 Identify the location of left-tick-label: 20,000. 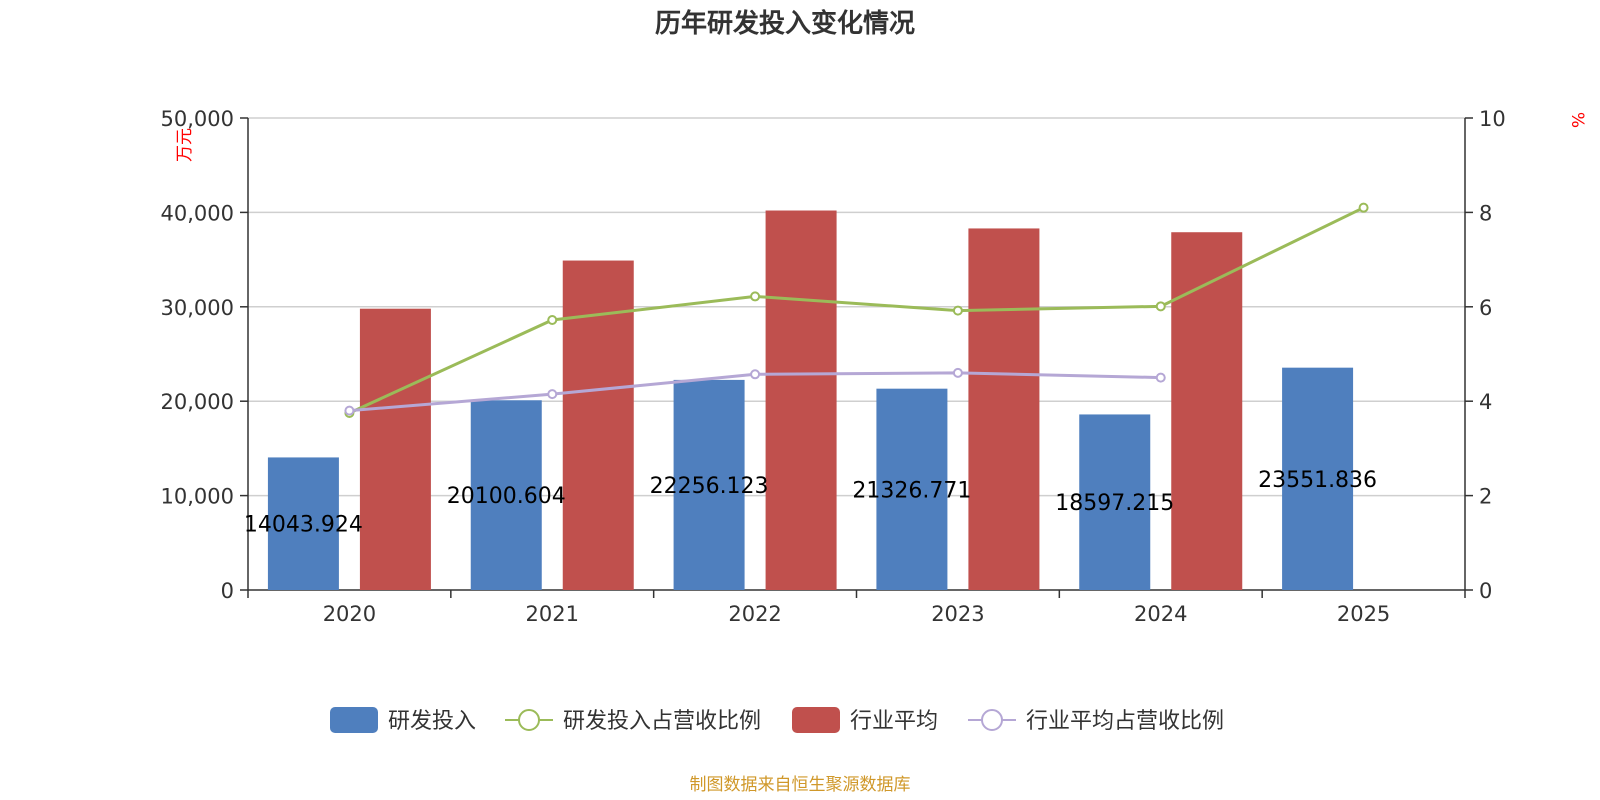
(197, 402).